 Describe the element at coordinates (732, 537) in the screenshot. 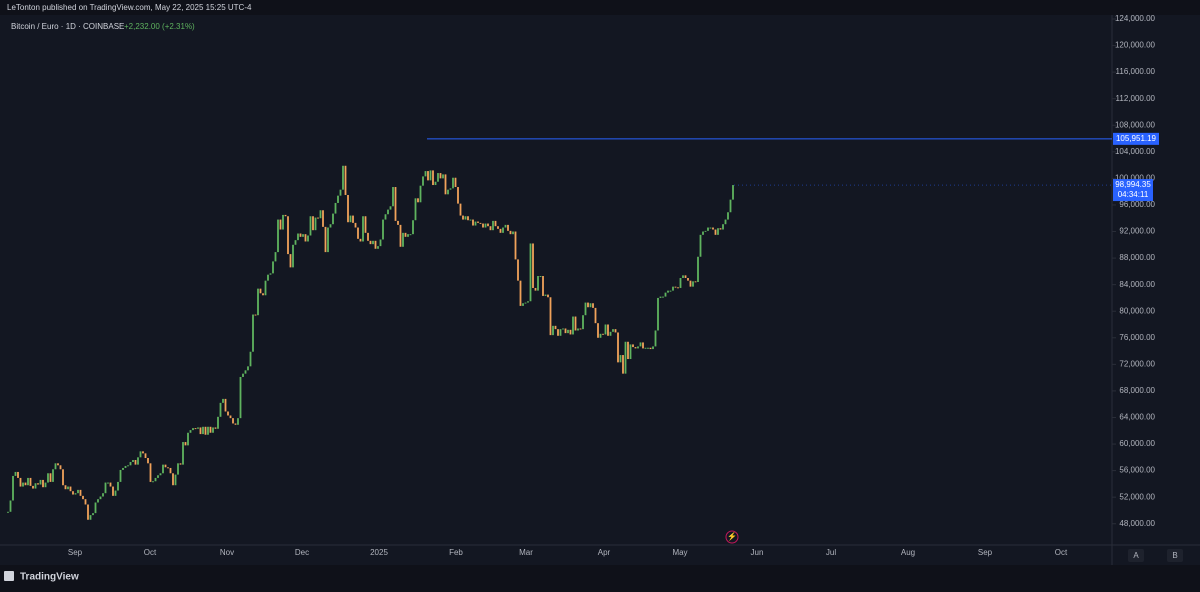

I see `event-icon` at that location.